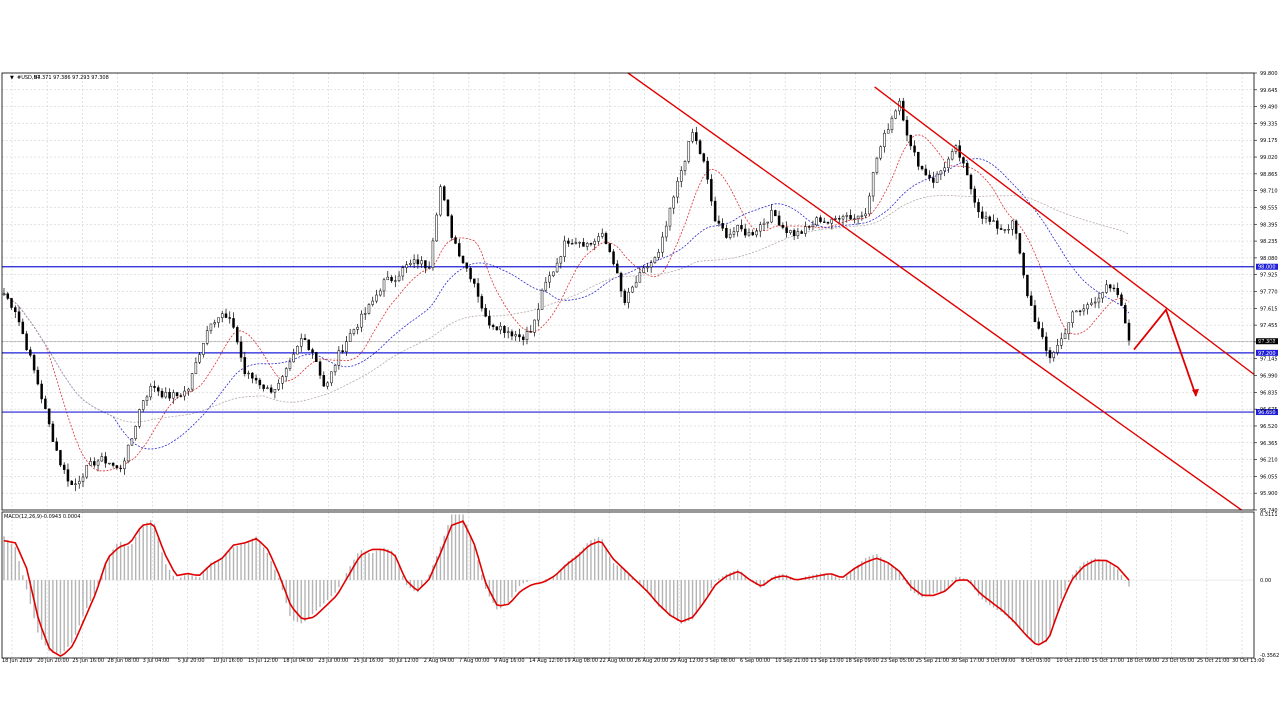 The image size is (1280, 720). What do you see at coordinates (1269, 293) in the screenshot?
I see `y-tick-label: 97.770` at bounding box center [1269, 293].